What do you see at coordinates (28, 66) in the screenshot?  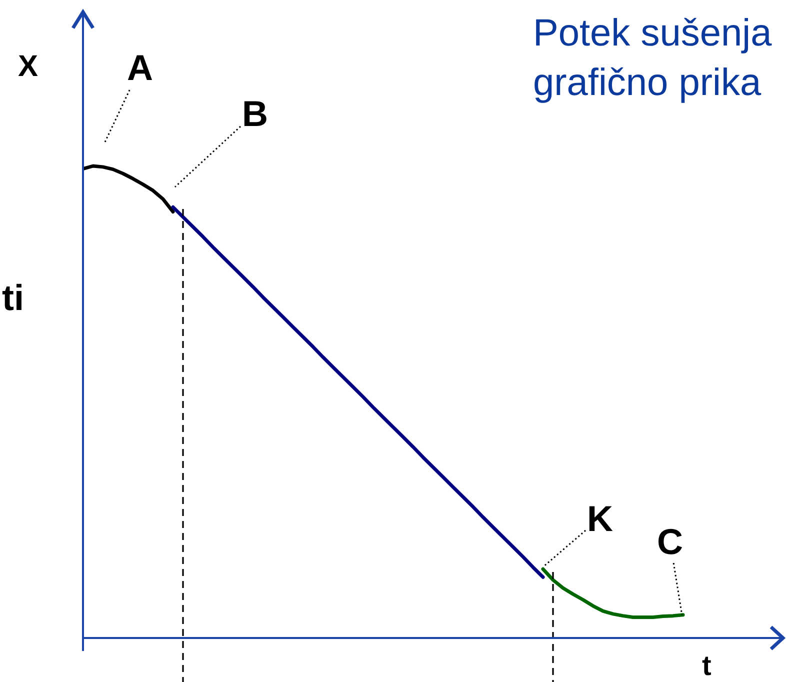 I see `y-axis-title: X` at bounding box center [28, 66].